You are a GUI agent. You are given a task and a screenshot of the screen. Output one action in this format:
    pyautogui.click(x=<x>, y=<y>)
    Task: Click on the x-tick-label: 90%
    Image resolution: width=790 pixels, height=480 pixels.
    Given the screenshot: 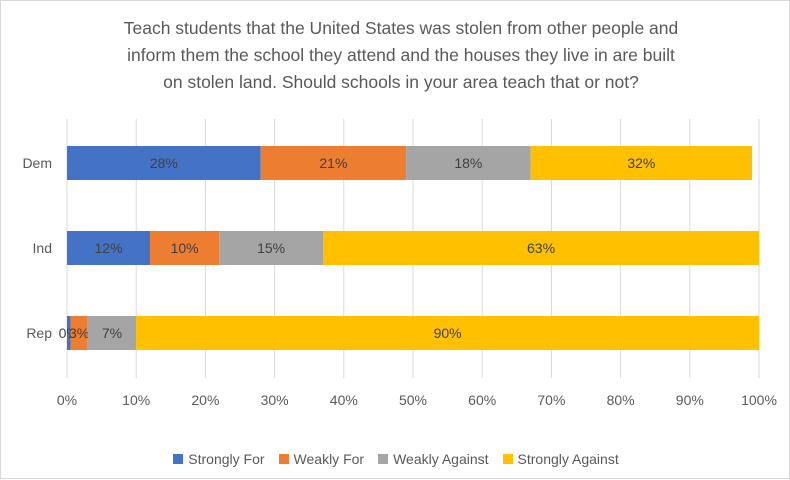 What is the action you would take?
    pyautogui.click(x=690, y=400)
    